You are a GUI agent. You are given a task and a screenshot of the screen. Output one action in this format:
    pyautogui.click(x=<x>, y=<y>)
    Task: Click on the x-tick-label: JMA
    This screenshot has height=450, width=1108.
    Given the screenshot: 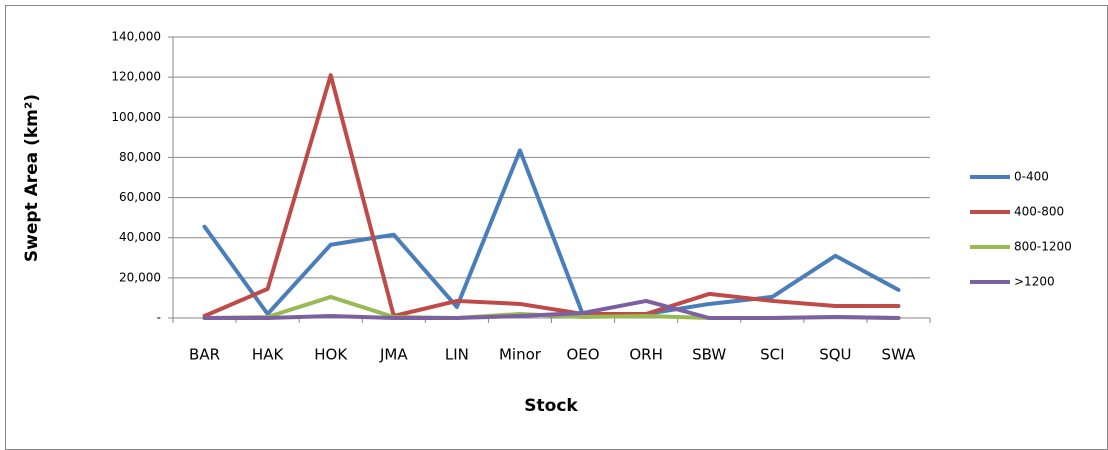 What is the action you would take?
    pyautogui.click(x=393, y=355)
    